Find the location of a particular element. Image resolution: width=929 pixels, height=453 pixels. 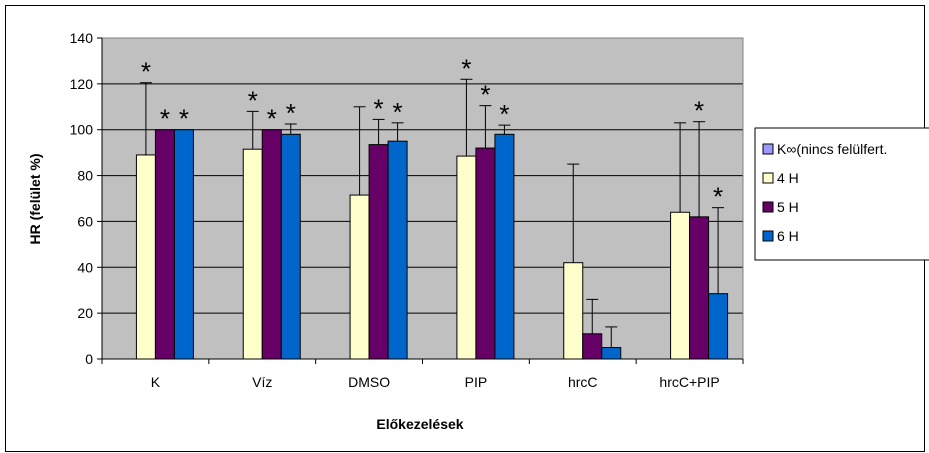

y-tick-label: 120 is located at coordinates (82, 84).